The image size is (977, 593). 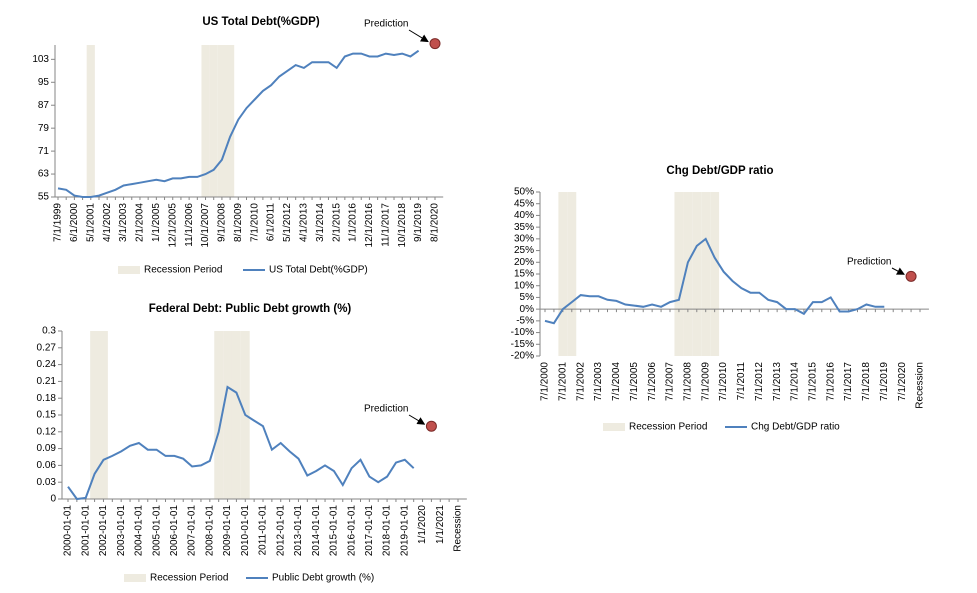 What do you see at coordinates (47, 465) in the screenshot?
I see `y-tick-label: 0.06` at bounding box center [47, 465].